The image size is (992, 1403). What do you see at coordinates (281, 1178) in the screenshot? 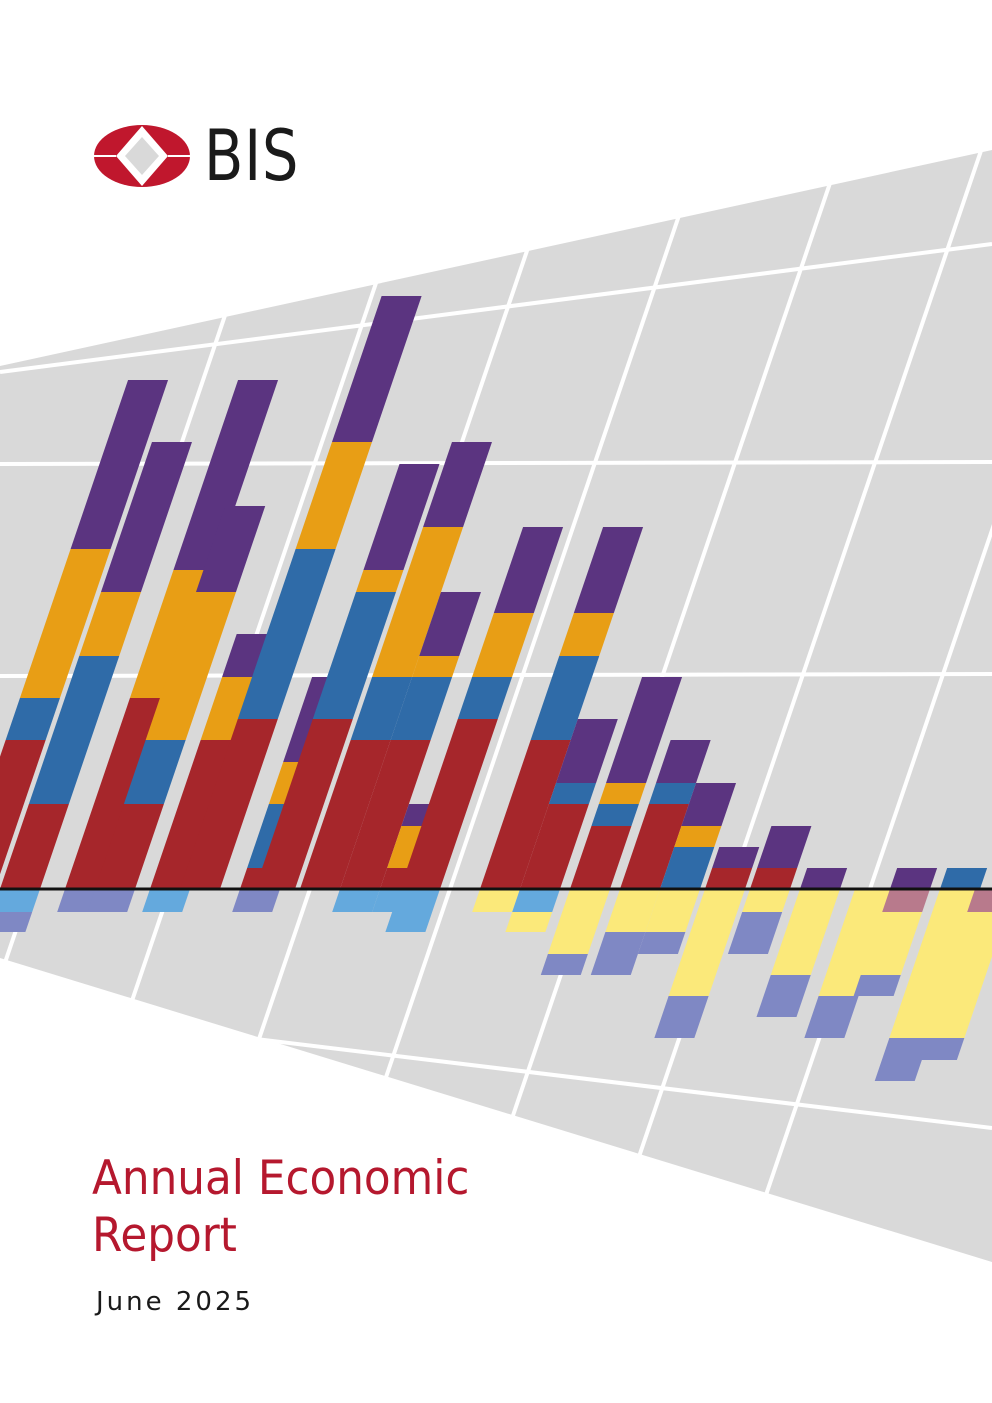
I see `report-title-line-1: Annual Economic` at bounding box center [281, 1178].